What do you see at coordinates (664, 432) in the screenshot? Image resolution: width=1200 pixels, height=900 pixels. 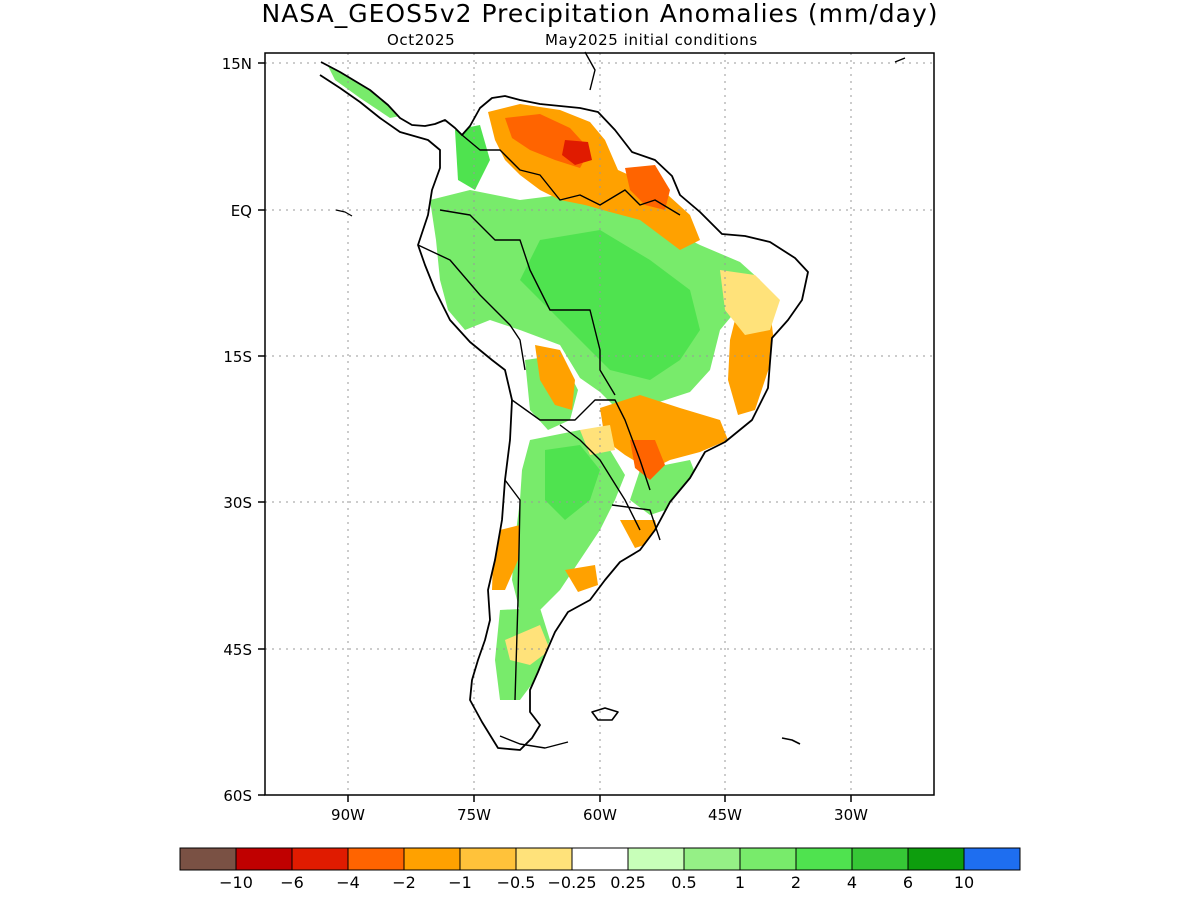 I see `dry-region-south-brazil` at bounding box center [664, 432].